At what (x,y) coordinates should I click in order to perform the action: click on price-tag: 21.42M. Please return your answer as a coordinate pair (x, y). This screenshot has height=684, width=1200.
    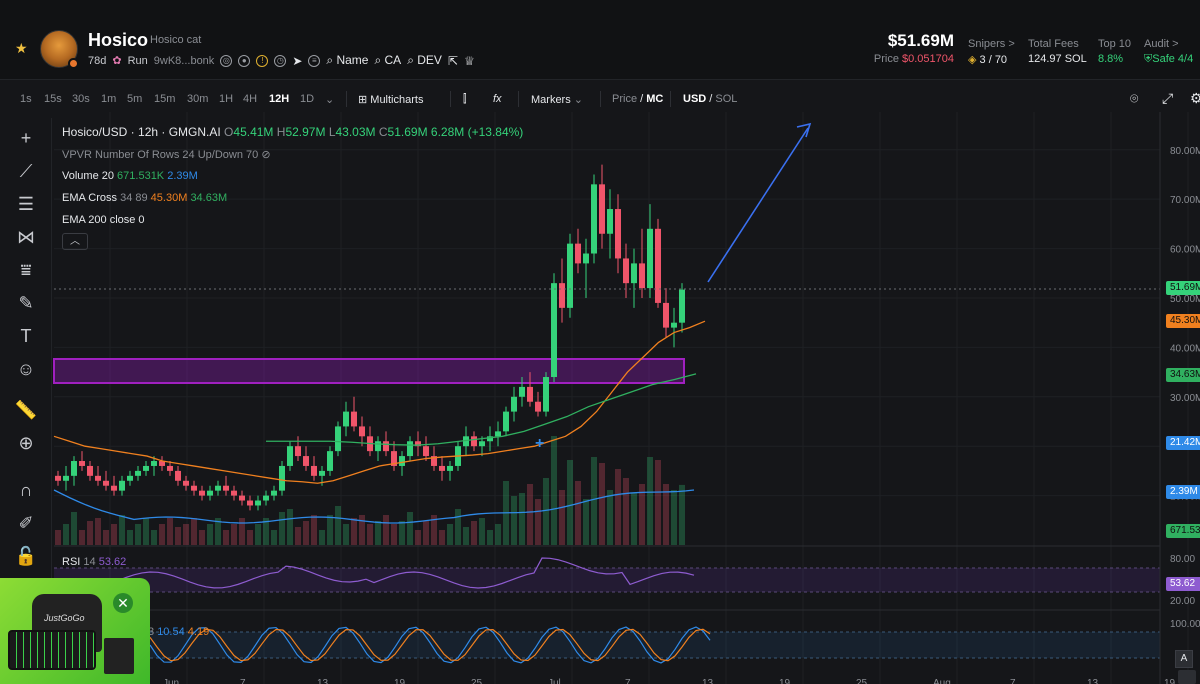
    Looking at the image, I should click on (1183, 443).